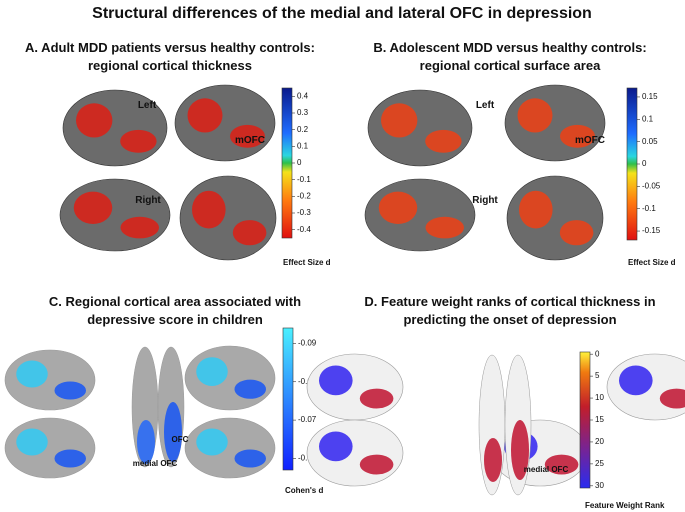 This screenshot has height=512, width=685. I want to click on colorbar-tick-label: 0.2, so click(303, 129).